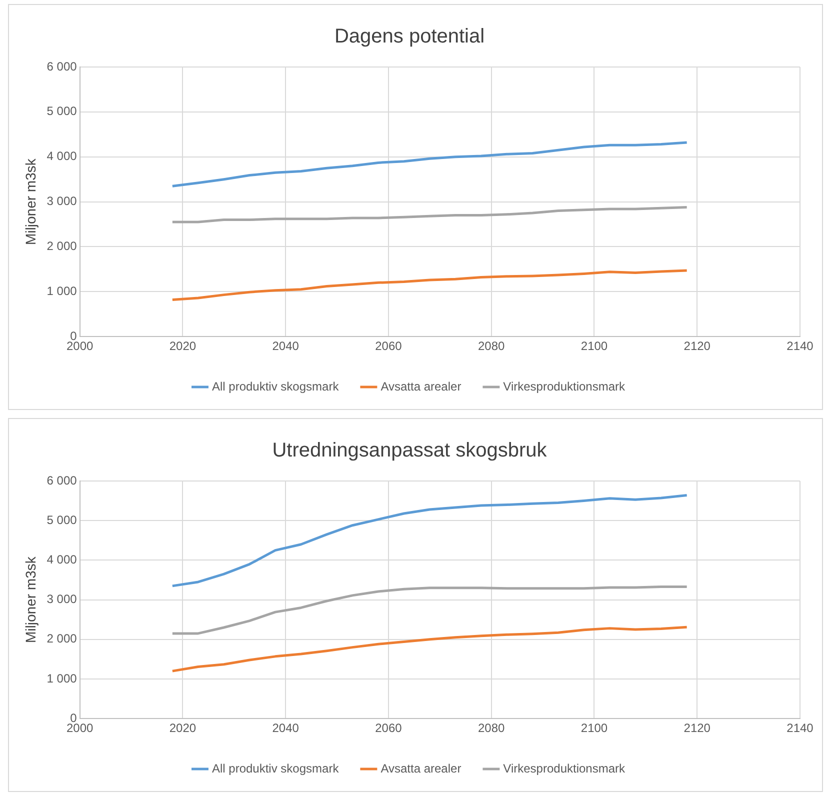 Image resolution: width=829 pixels, height=794 pixels. What do you see at coordinates (410, 451) in the screenshot?
I see `chart-title: Utredningsanpassat skogsbruk` at bounding box center [410, 451].